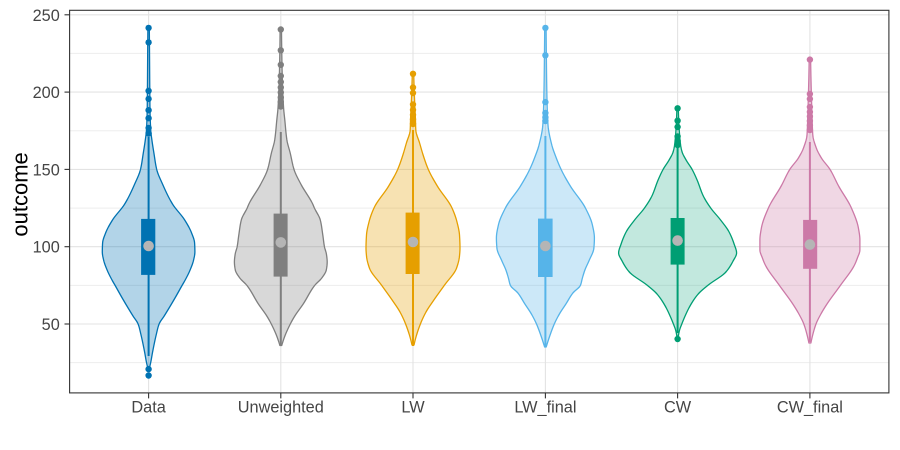 This screenshot has height=450, width=900. What do you see at coordinates (148, 408) in the screenshot?
I see `svg-text: Data` at bounding box center [148, 408].